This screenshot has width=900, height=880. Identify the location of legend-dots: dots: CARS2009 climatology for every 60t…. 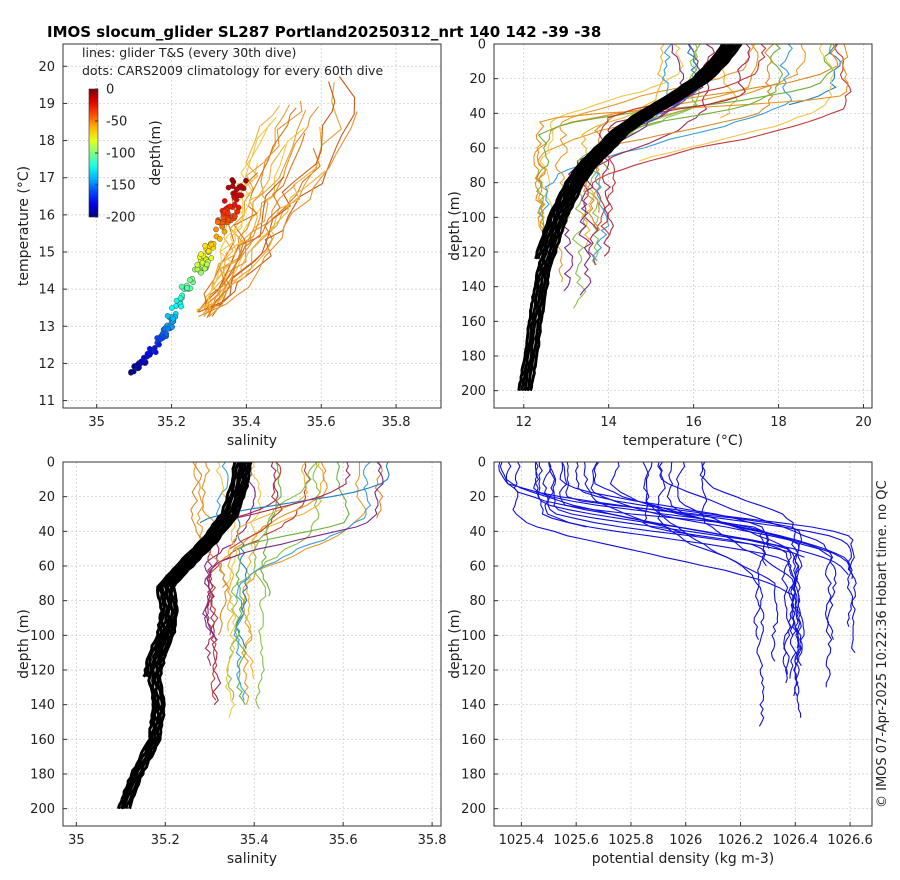
(232, 70).